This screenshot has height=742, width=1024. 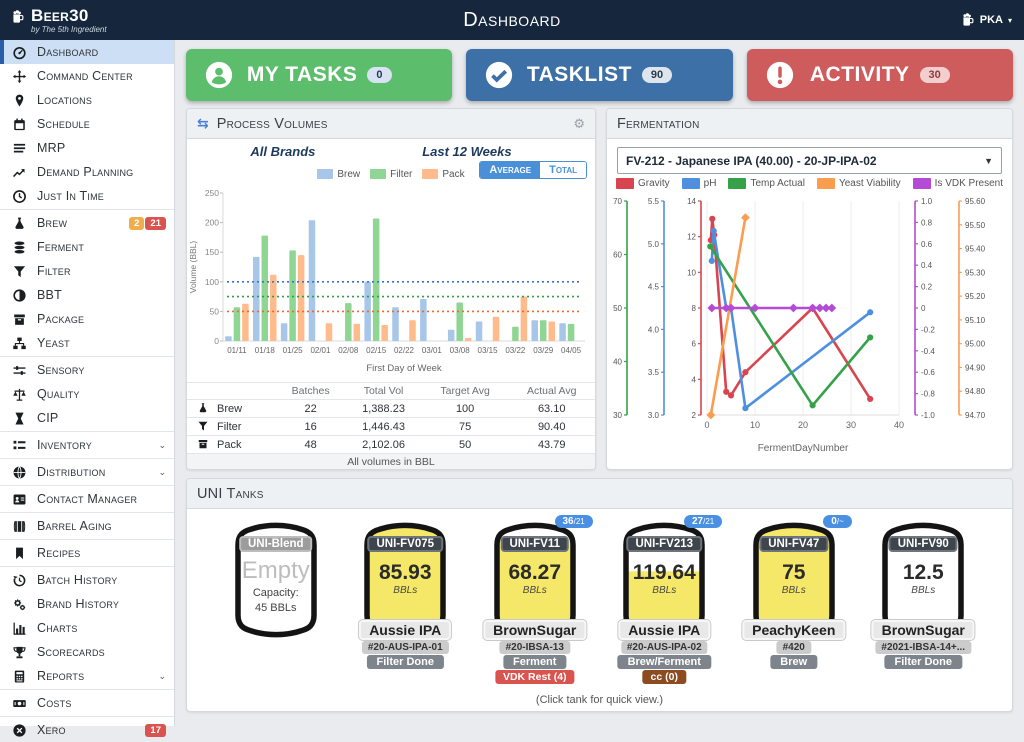 What do you see at coordinates (272, 124) in the screenshot?
I see `process-volumes-title: Process Volumes` at bounding box center [272, 124].